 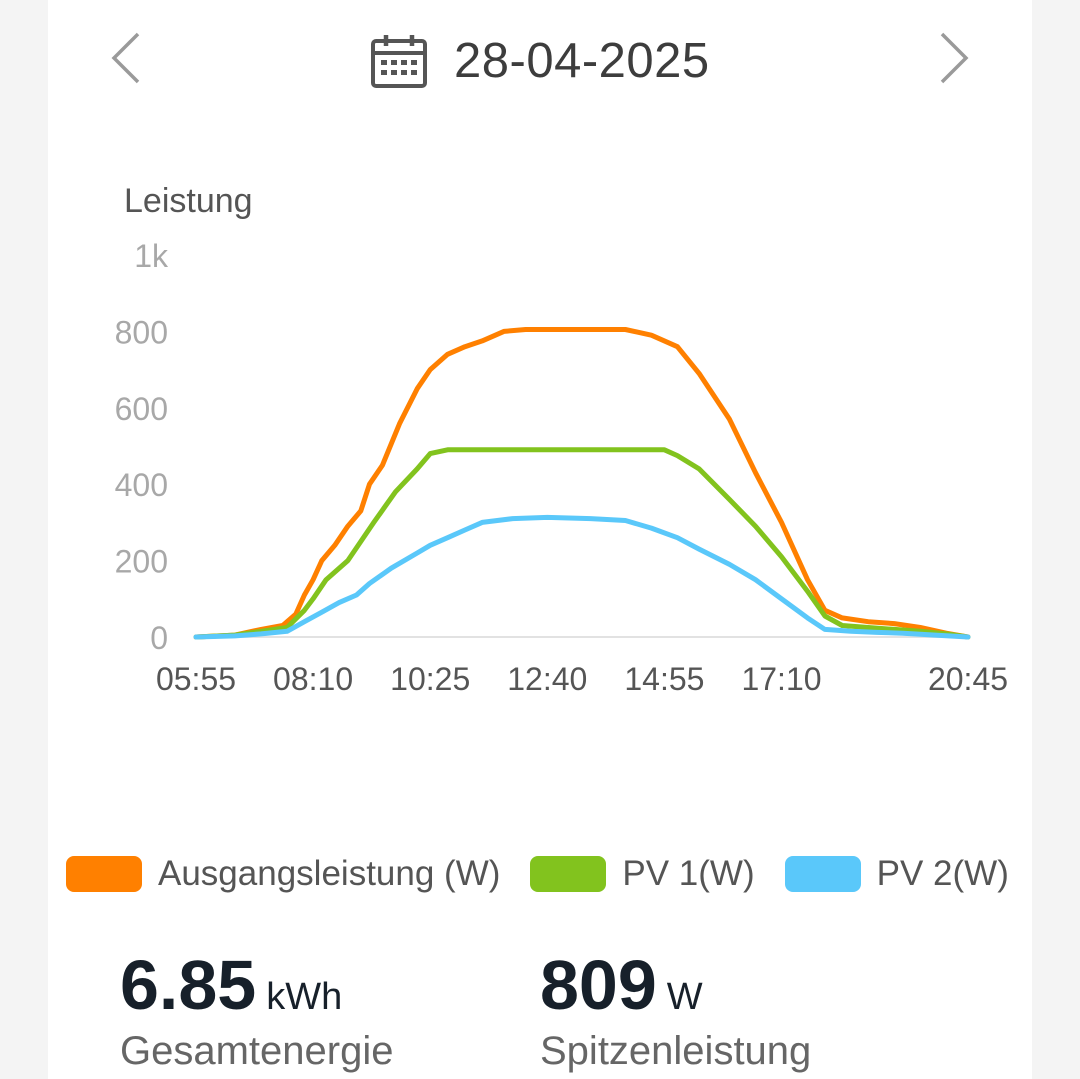 I want to click on legend-label: PV 1(W), so click(x=688, y=873).